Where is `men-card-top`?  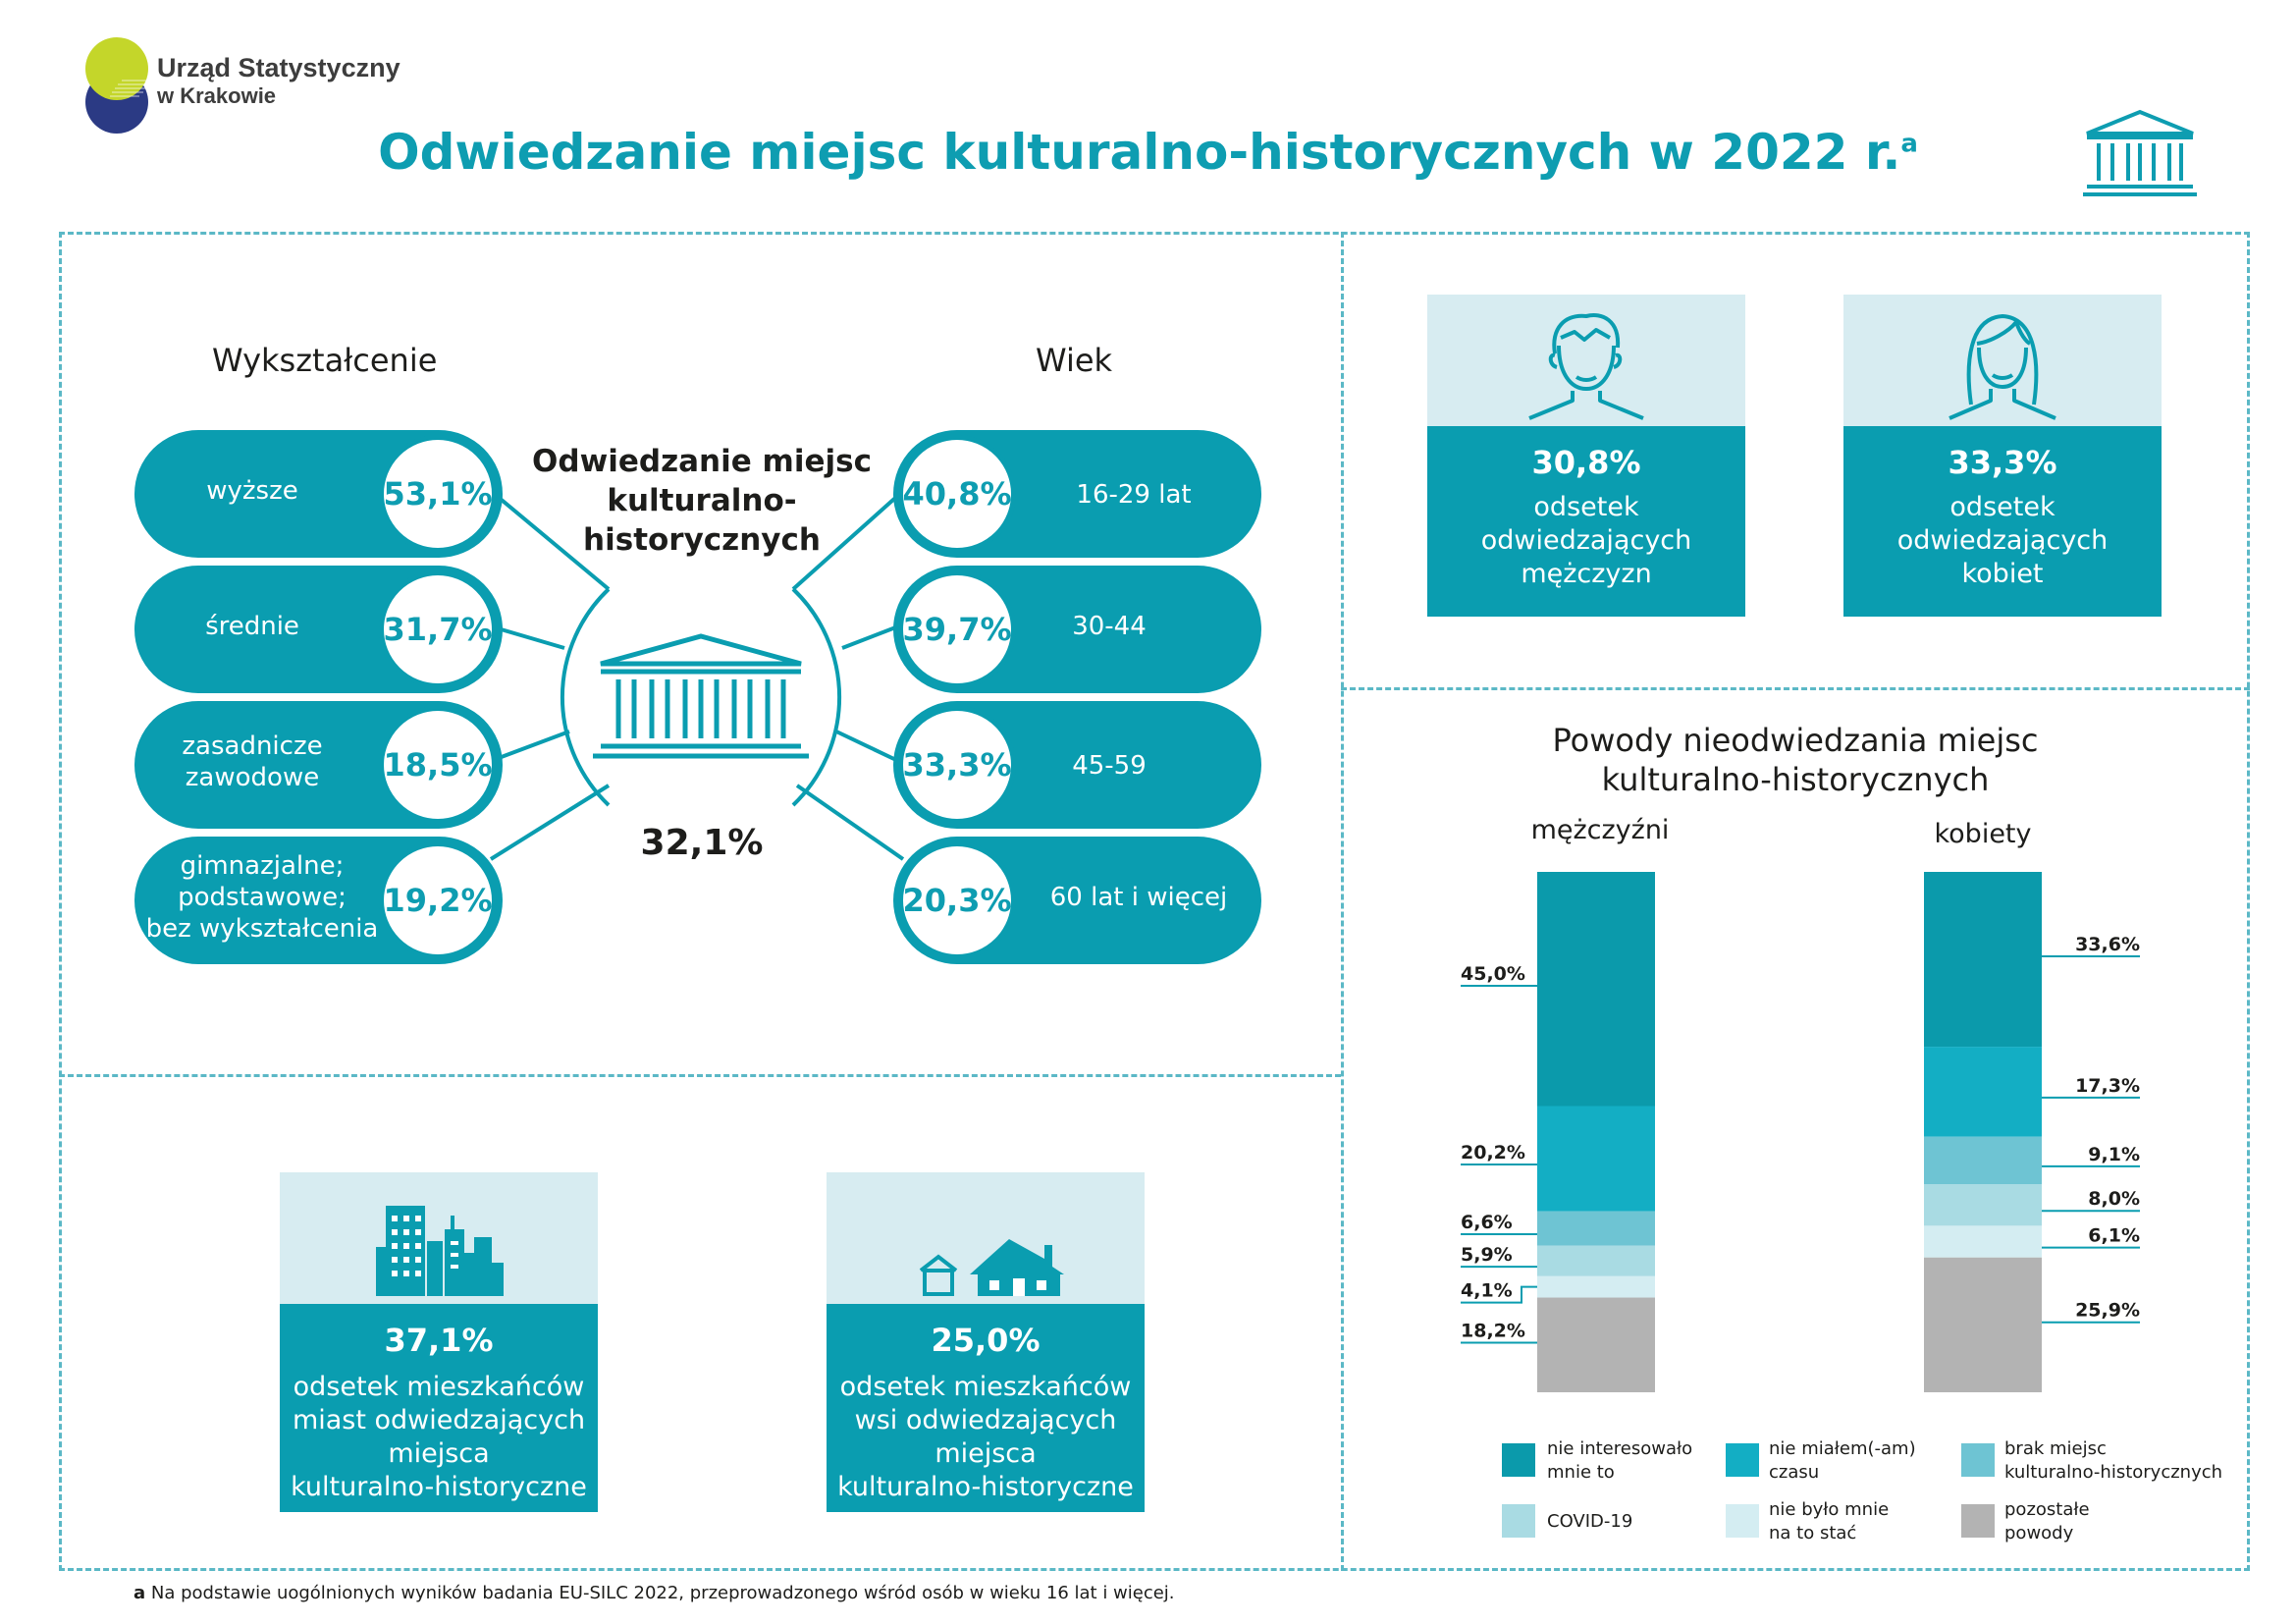
men-card-top is located at coordinates (1586, 360).